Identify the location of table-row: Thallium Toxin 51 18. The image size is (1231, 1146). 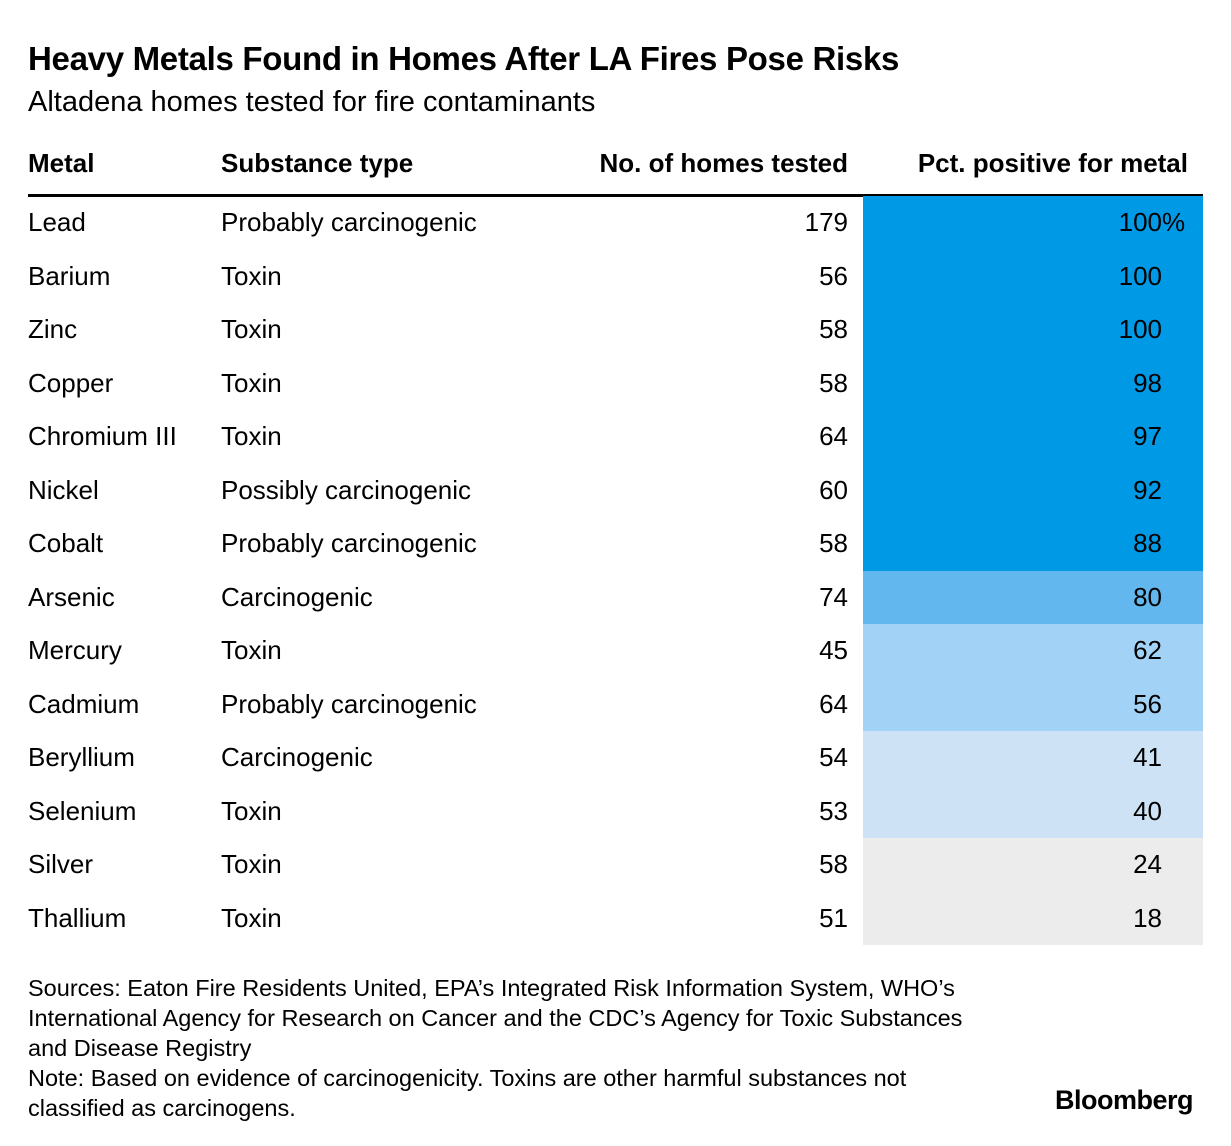
(615, 918).